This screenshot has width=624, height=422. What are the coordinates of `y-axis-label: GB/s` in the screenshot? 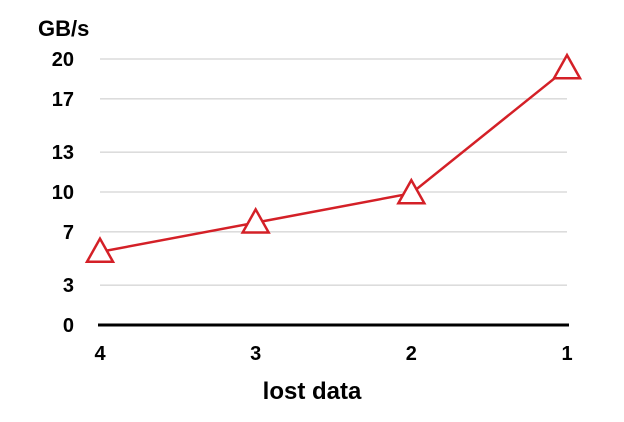 It's located at (63, 28).